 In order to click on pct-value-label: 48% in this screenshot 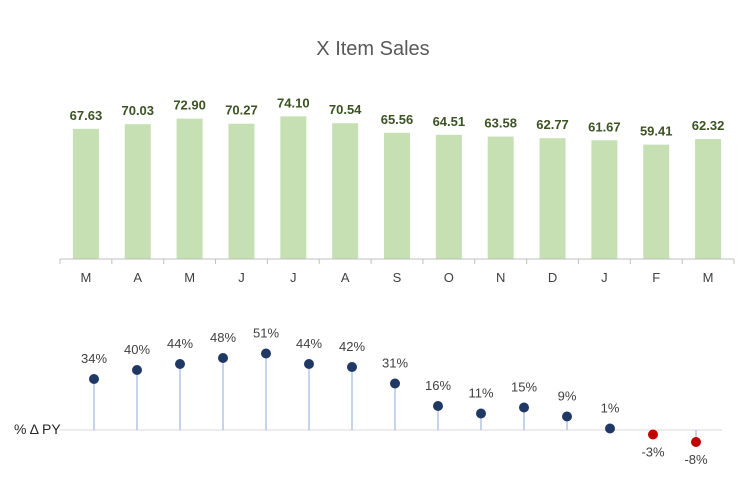, I will do `click(223, 337)`.